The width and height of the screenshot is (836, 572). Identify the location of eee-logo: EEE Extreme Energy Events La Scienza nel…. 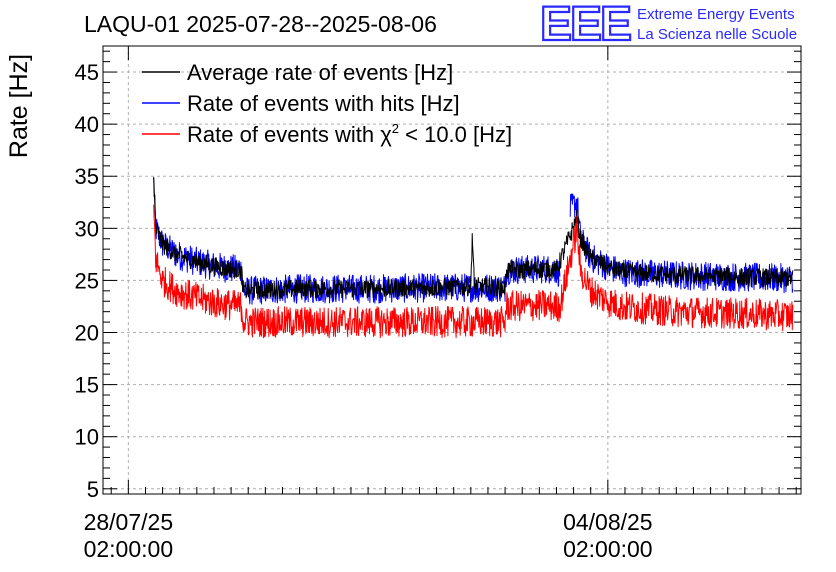
(668, 26).